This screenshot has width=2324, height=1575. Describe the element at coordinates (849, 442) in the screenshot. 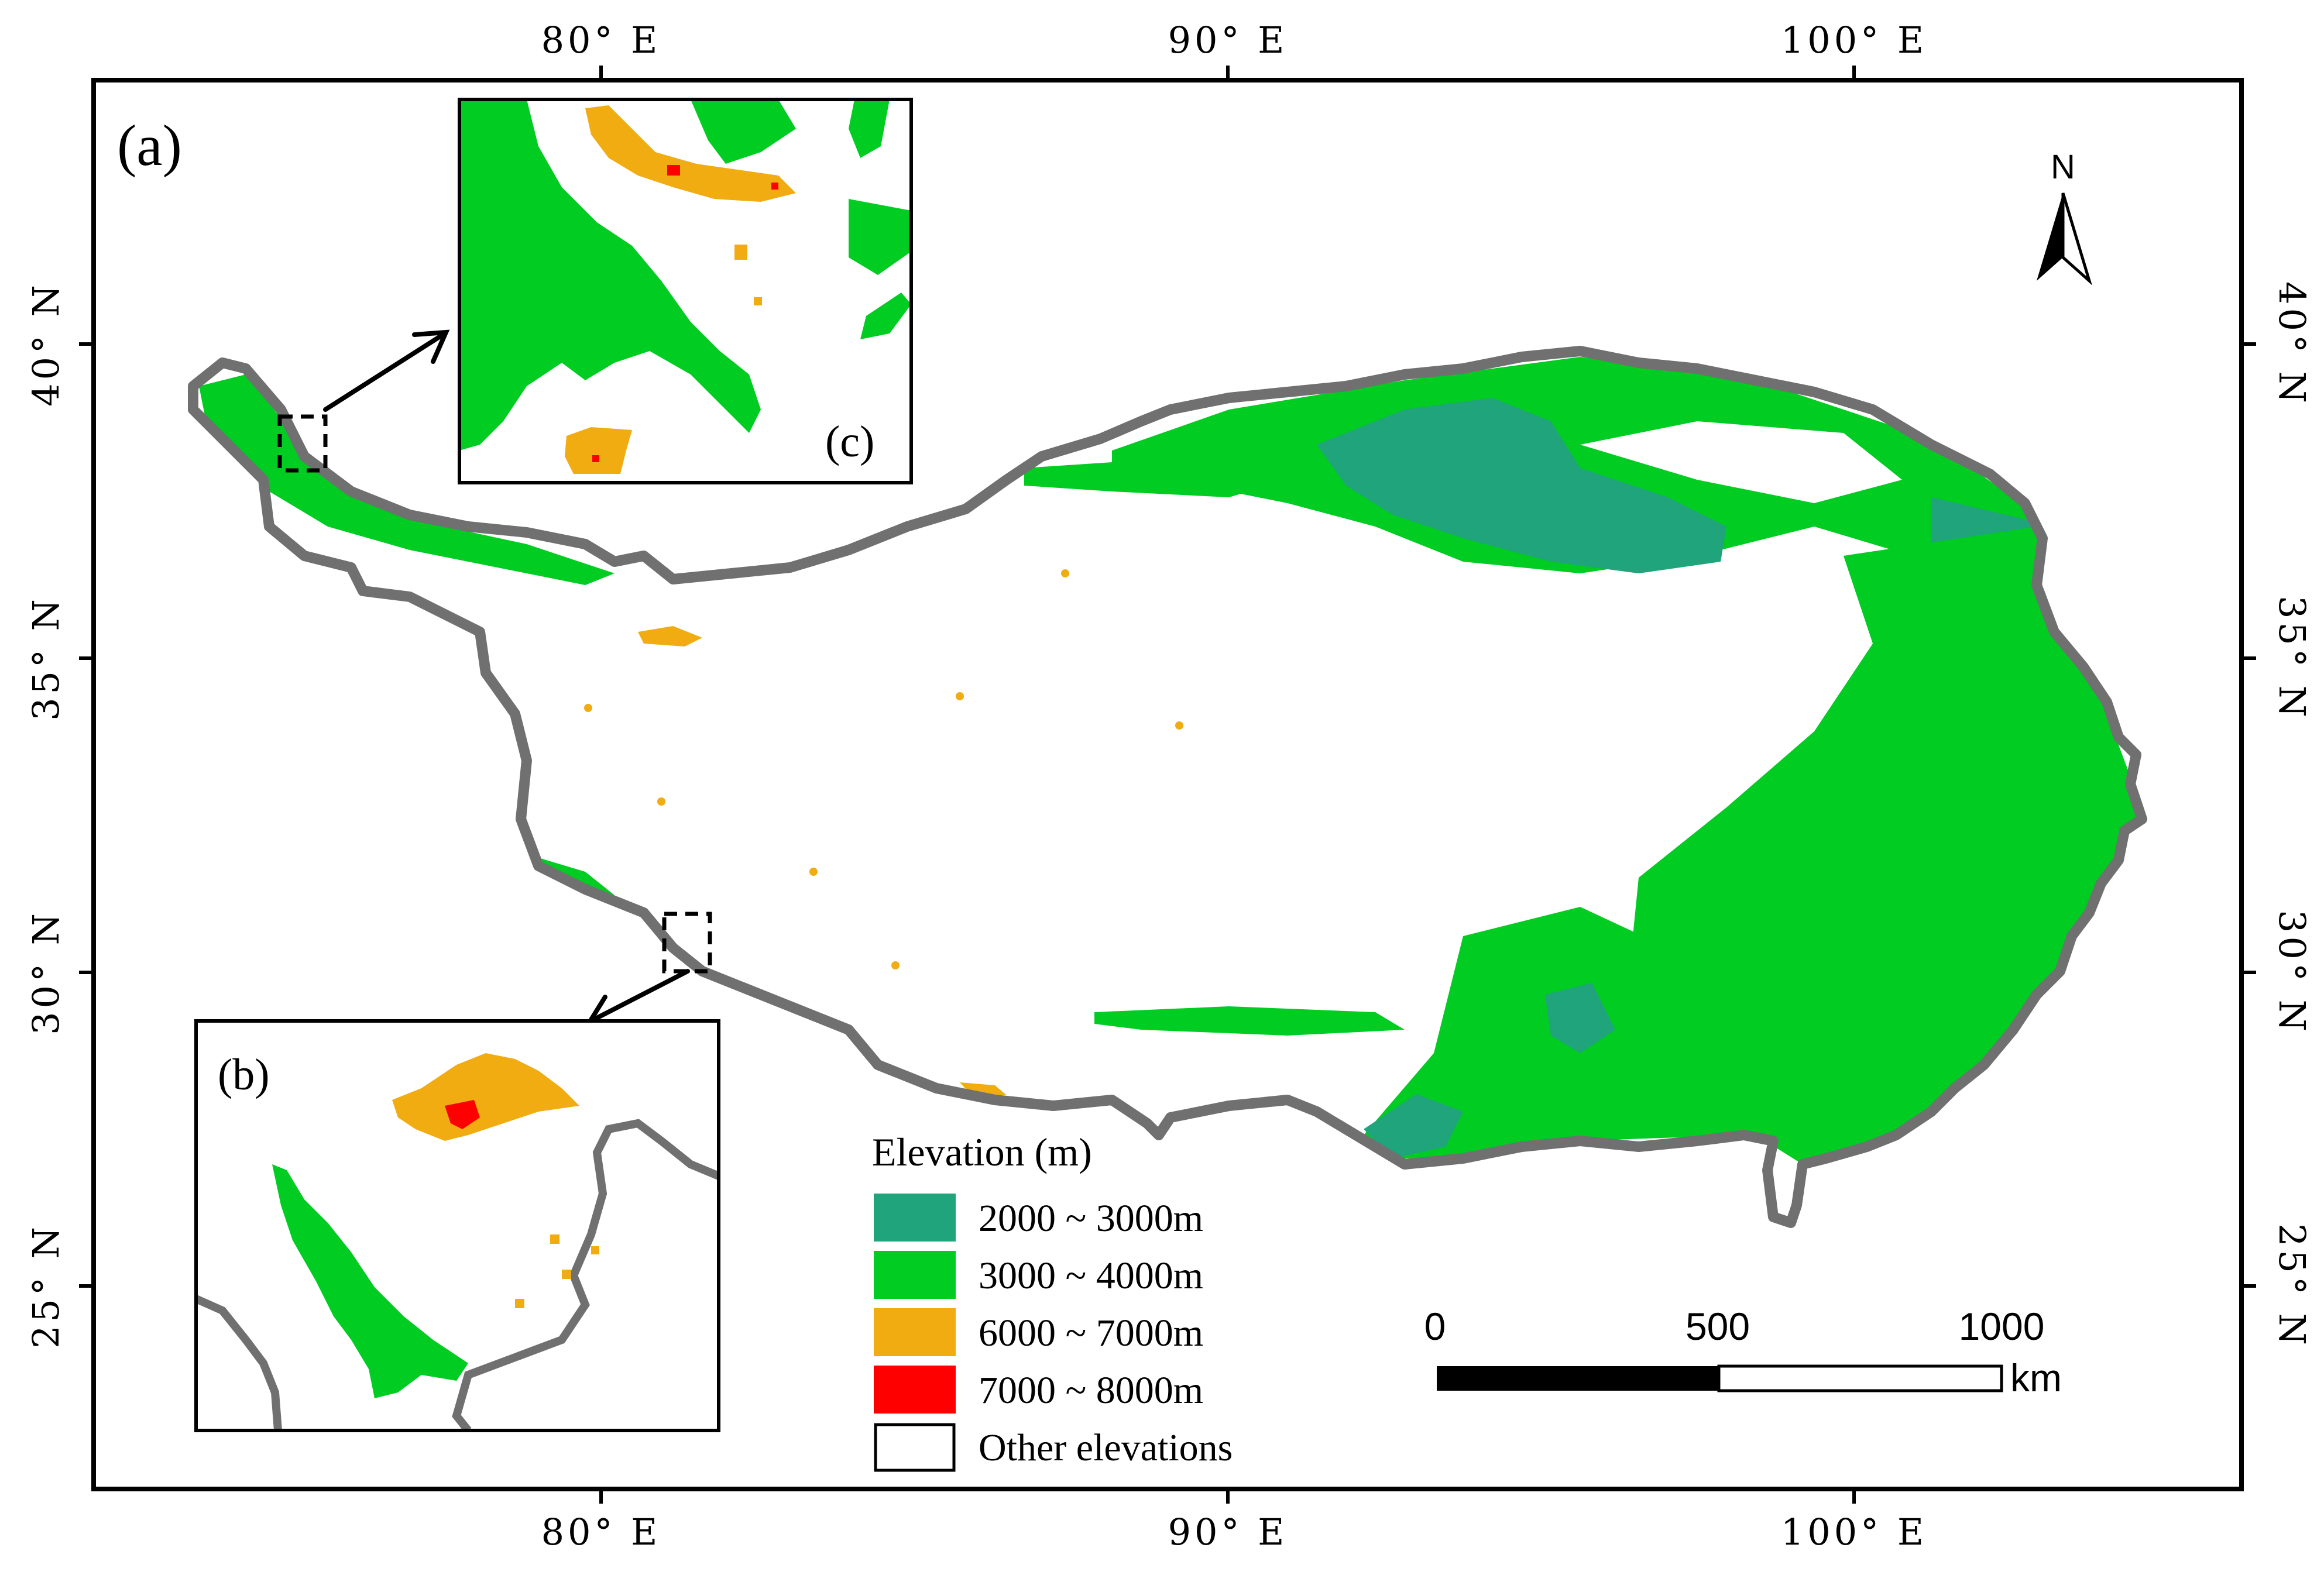

I see `panel-label-c: (c)` at that location.